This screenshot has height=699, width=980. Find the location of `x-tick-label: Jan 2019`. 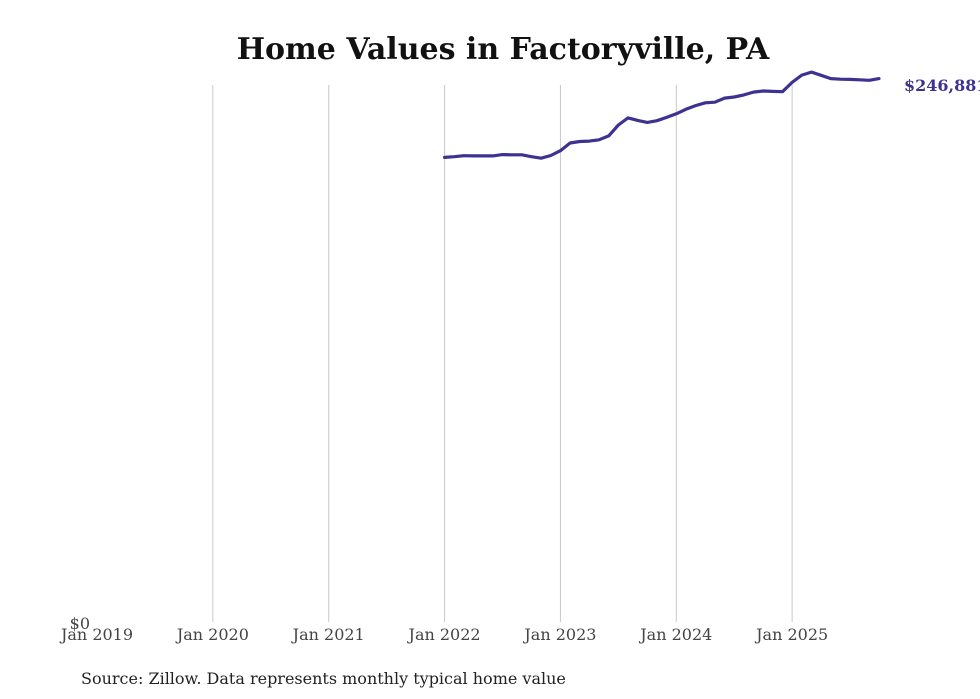

x-tick-label: Jan 2019 is located at coordinates (96, 634).